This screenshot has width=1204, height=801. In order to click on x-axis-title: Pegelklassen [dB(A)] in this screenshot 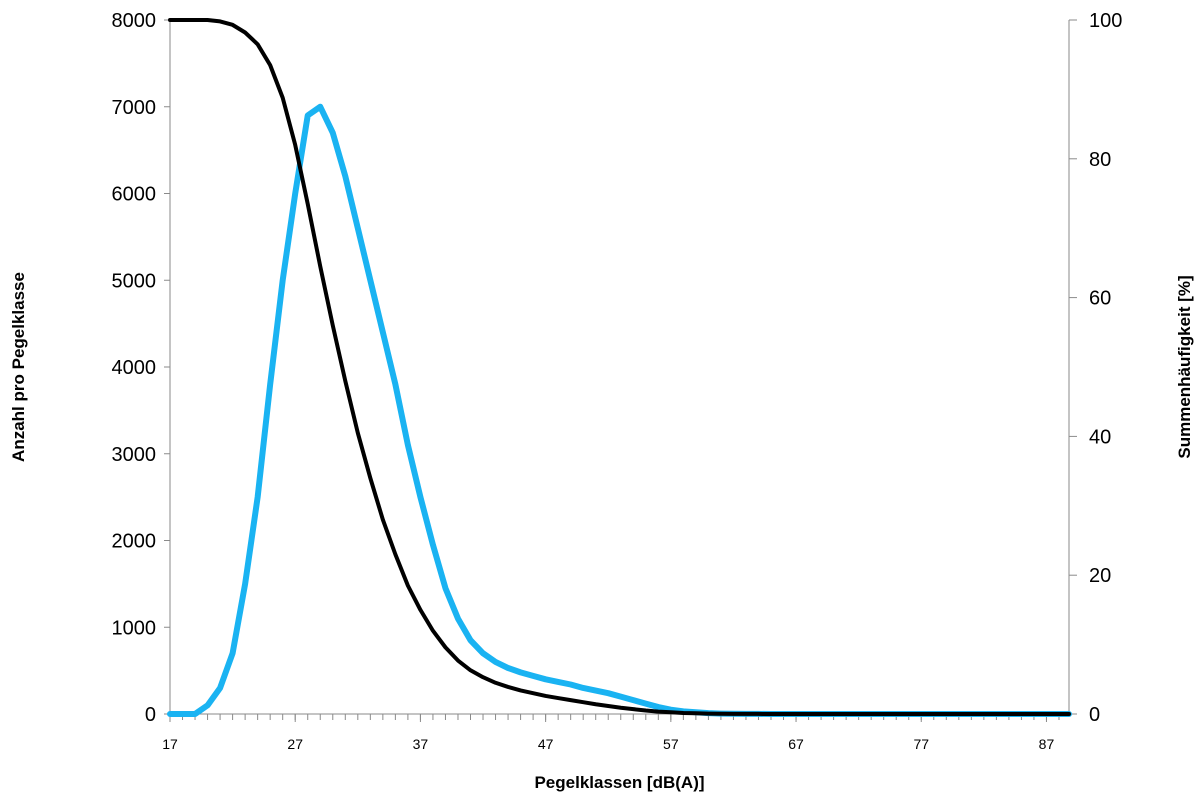, I will do `click(619, 782)`.